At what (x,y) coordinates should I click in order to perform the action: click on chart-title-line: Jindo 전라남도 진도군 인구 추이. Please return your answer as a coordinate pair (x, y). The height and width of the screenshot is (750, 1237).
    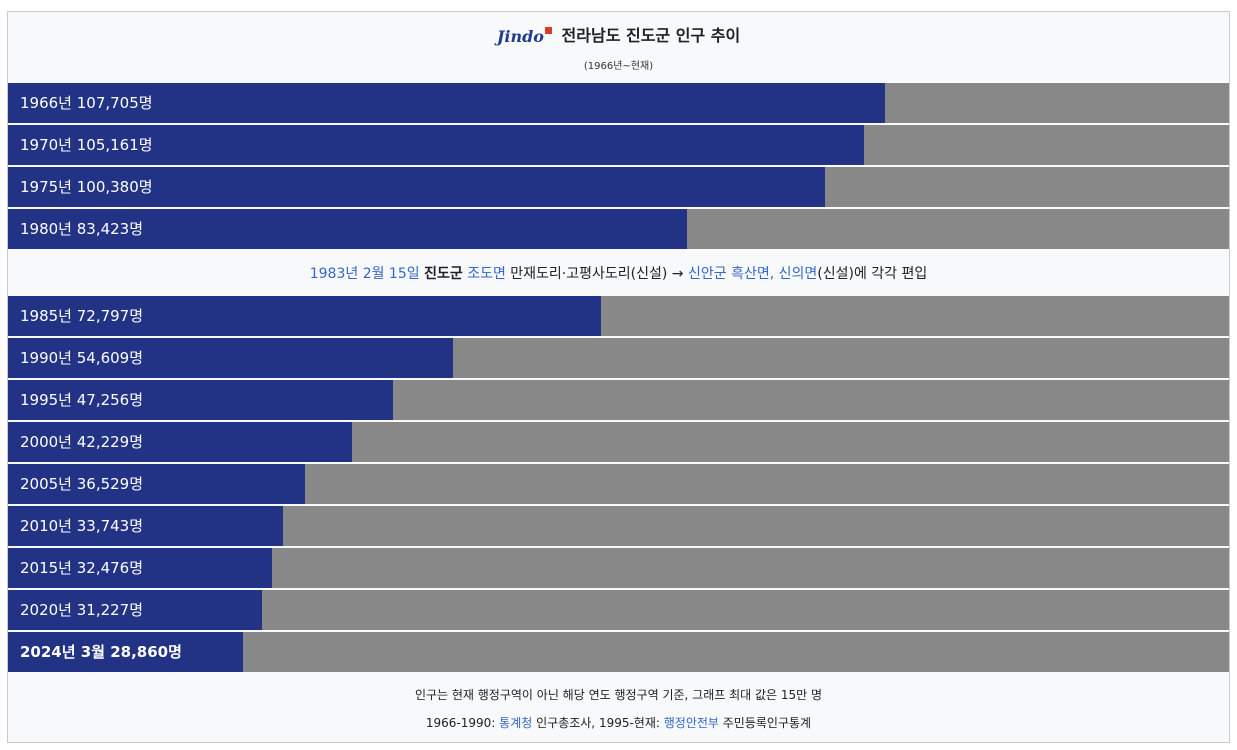
    Looking at the image, I should click on (618, 34).